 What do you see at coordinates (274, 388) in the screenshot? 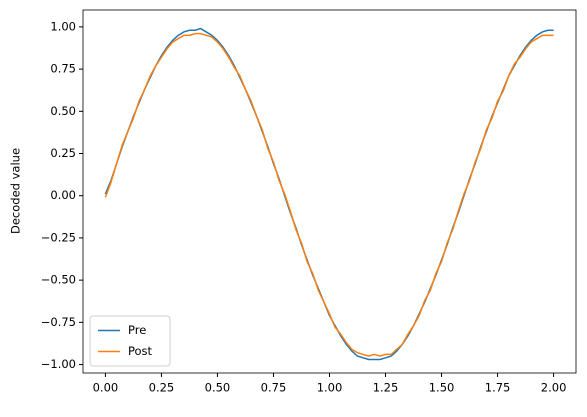
I see `x-tick-label: 0.75` at bounding box center [274, 388].